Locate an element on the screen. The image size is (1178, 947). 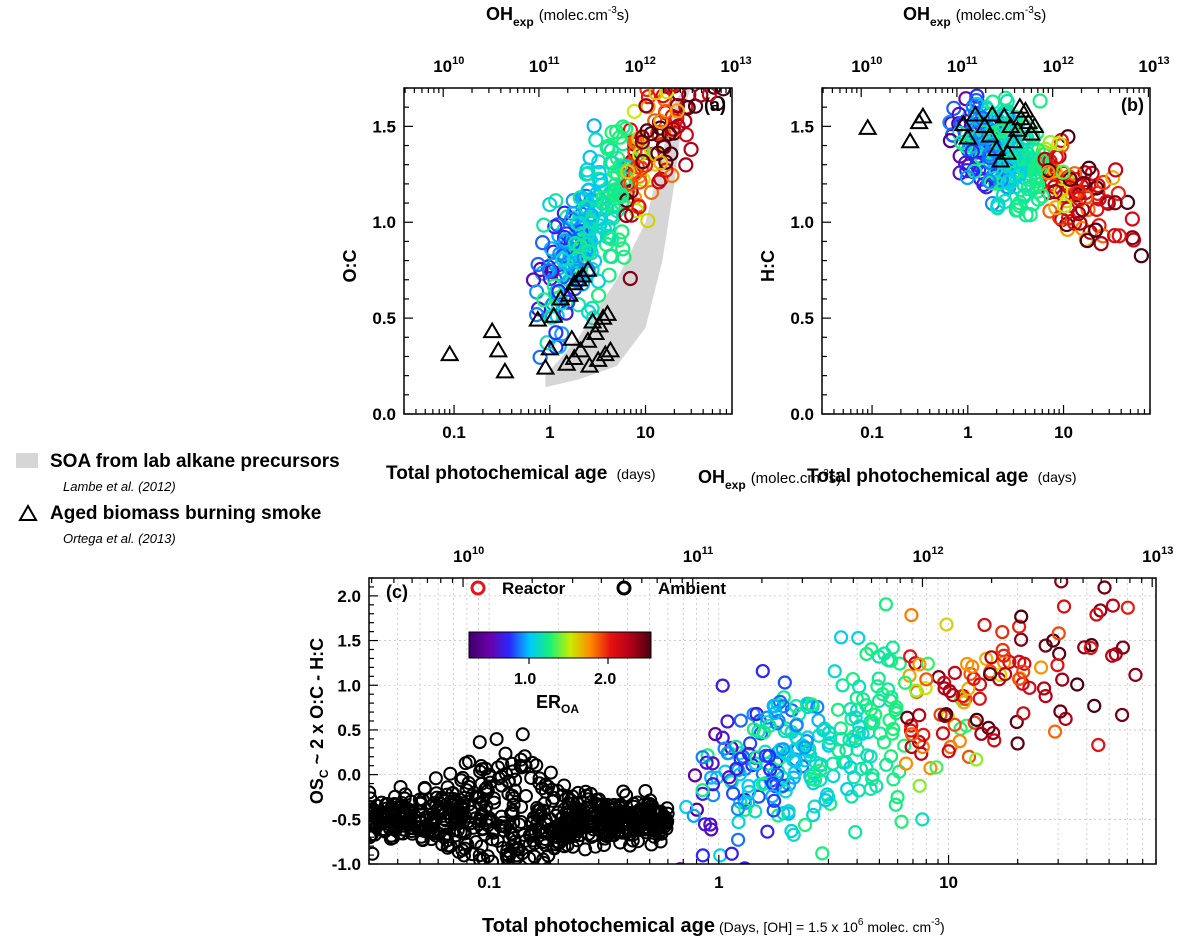
colorbar-tick-label: 1.0 is located at coordinates (525, 679).